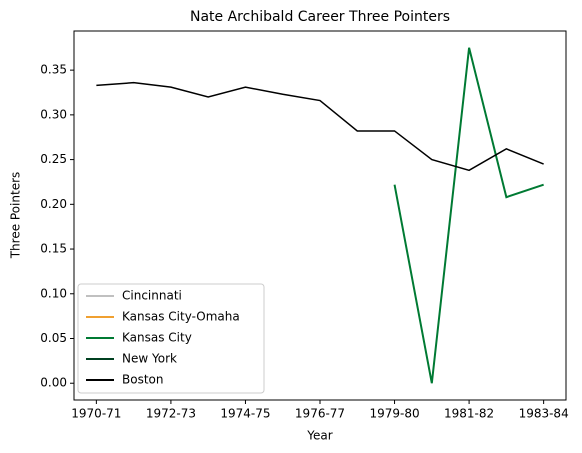 This screenshot has width=582, height=453. I want to click on x-tick-label: 1972-73, so click(171, 414).